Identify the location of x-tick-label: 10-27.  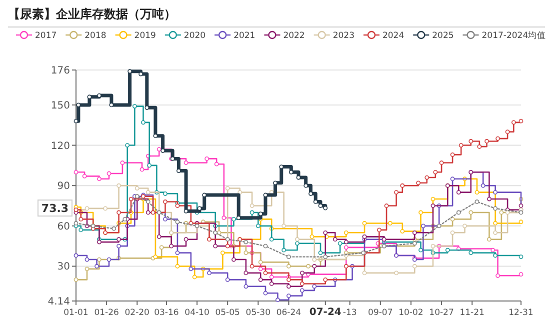
(441, 313).